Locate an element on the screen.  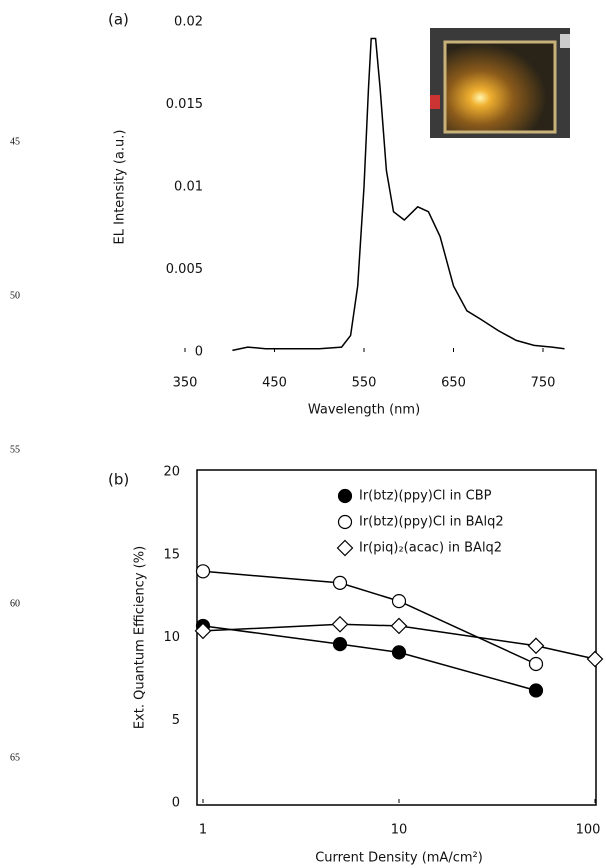
y-tick-label: 0.015 is located at coordinates (184, 104).